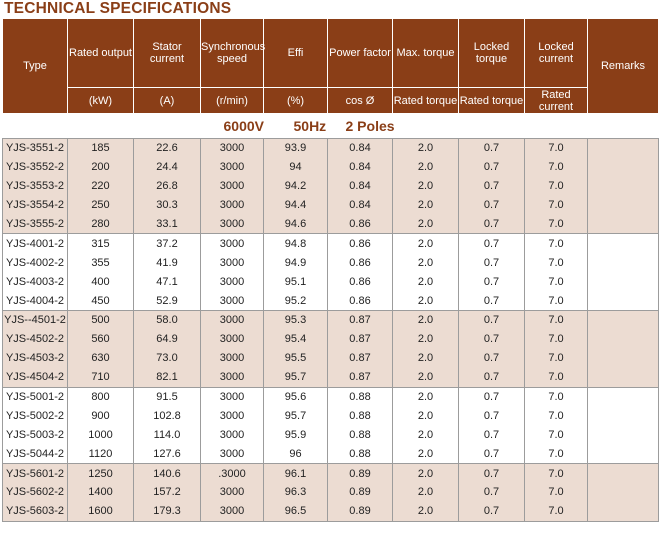 This screenshot has height=548, width=659. I want to click on cell-effi: 95.9, so click(295, 435).